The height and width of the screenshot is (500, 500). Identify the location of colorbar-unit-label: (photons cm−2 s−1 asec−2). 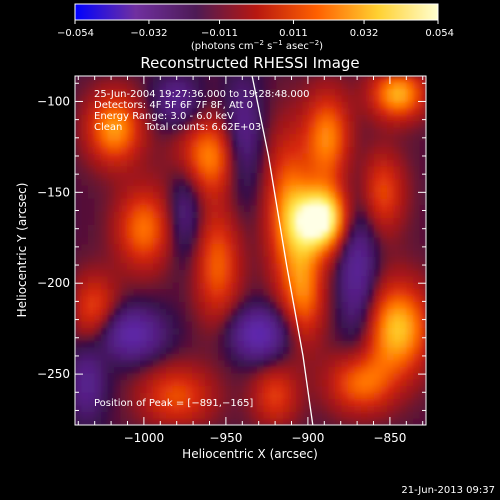
(257, 45).